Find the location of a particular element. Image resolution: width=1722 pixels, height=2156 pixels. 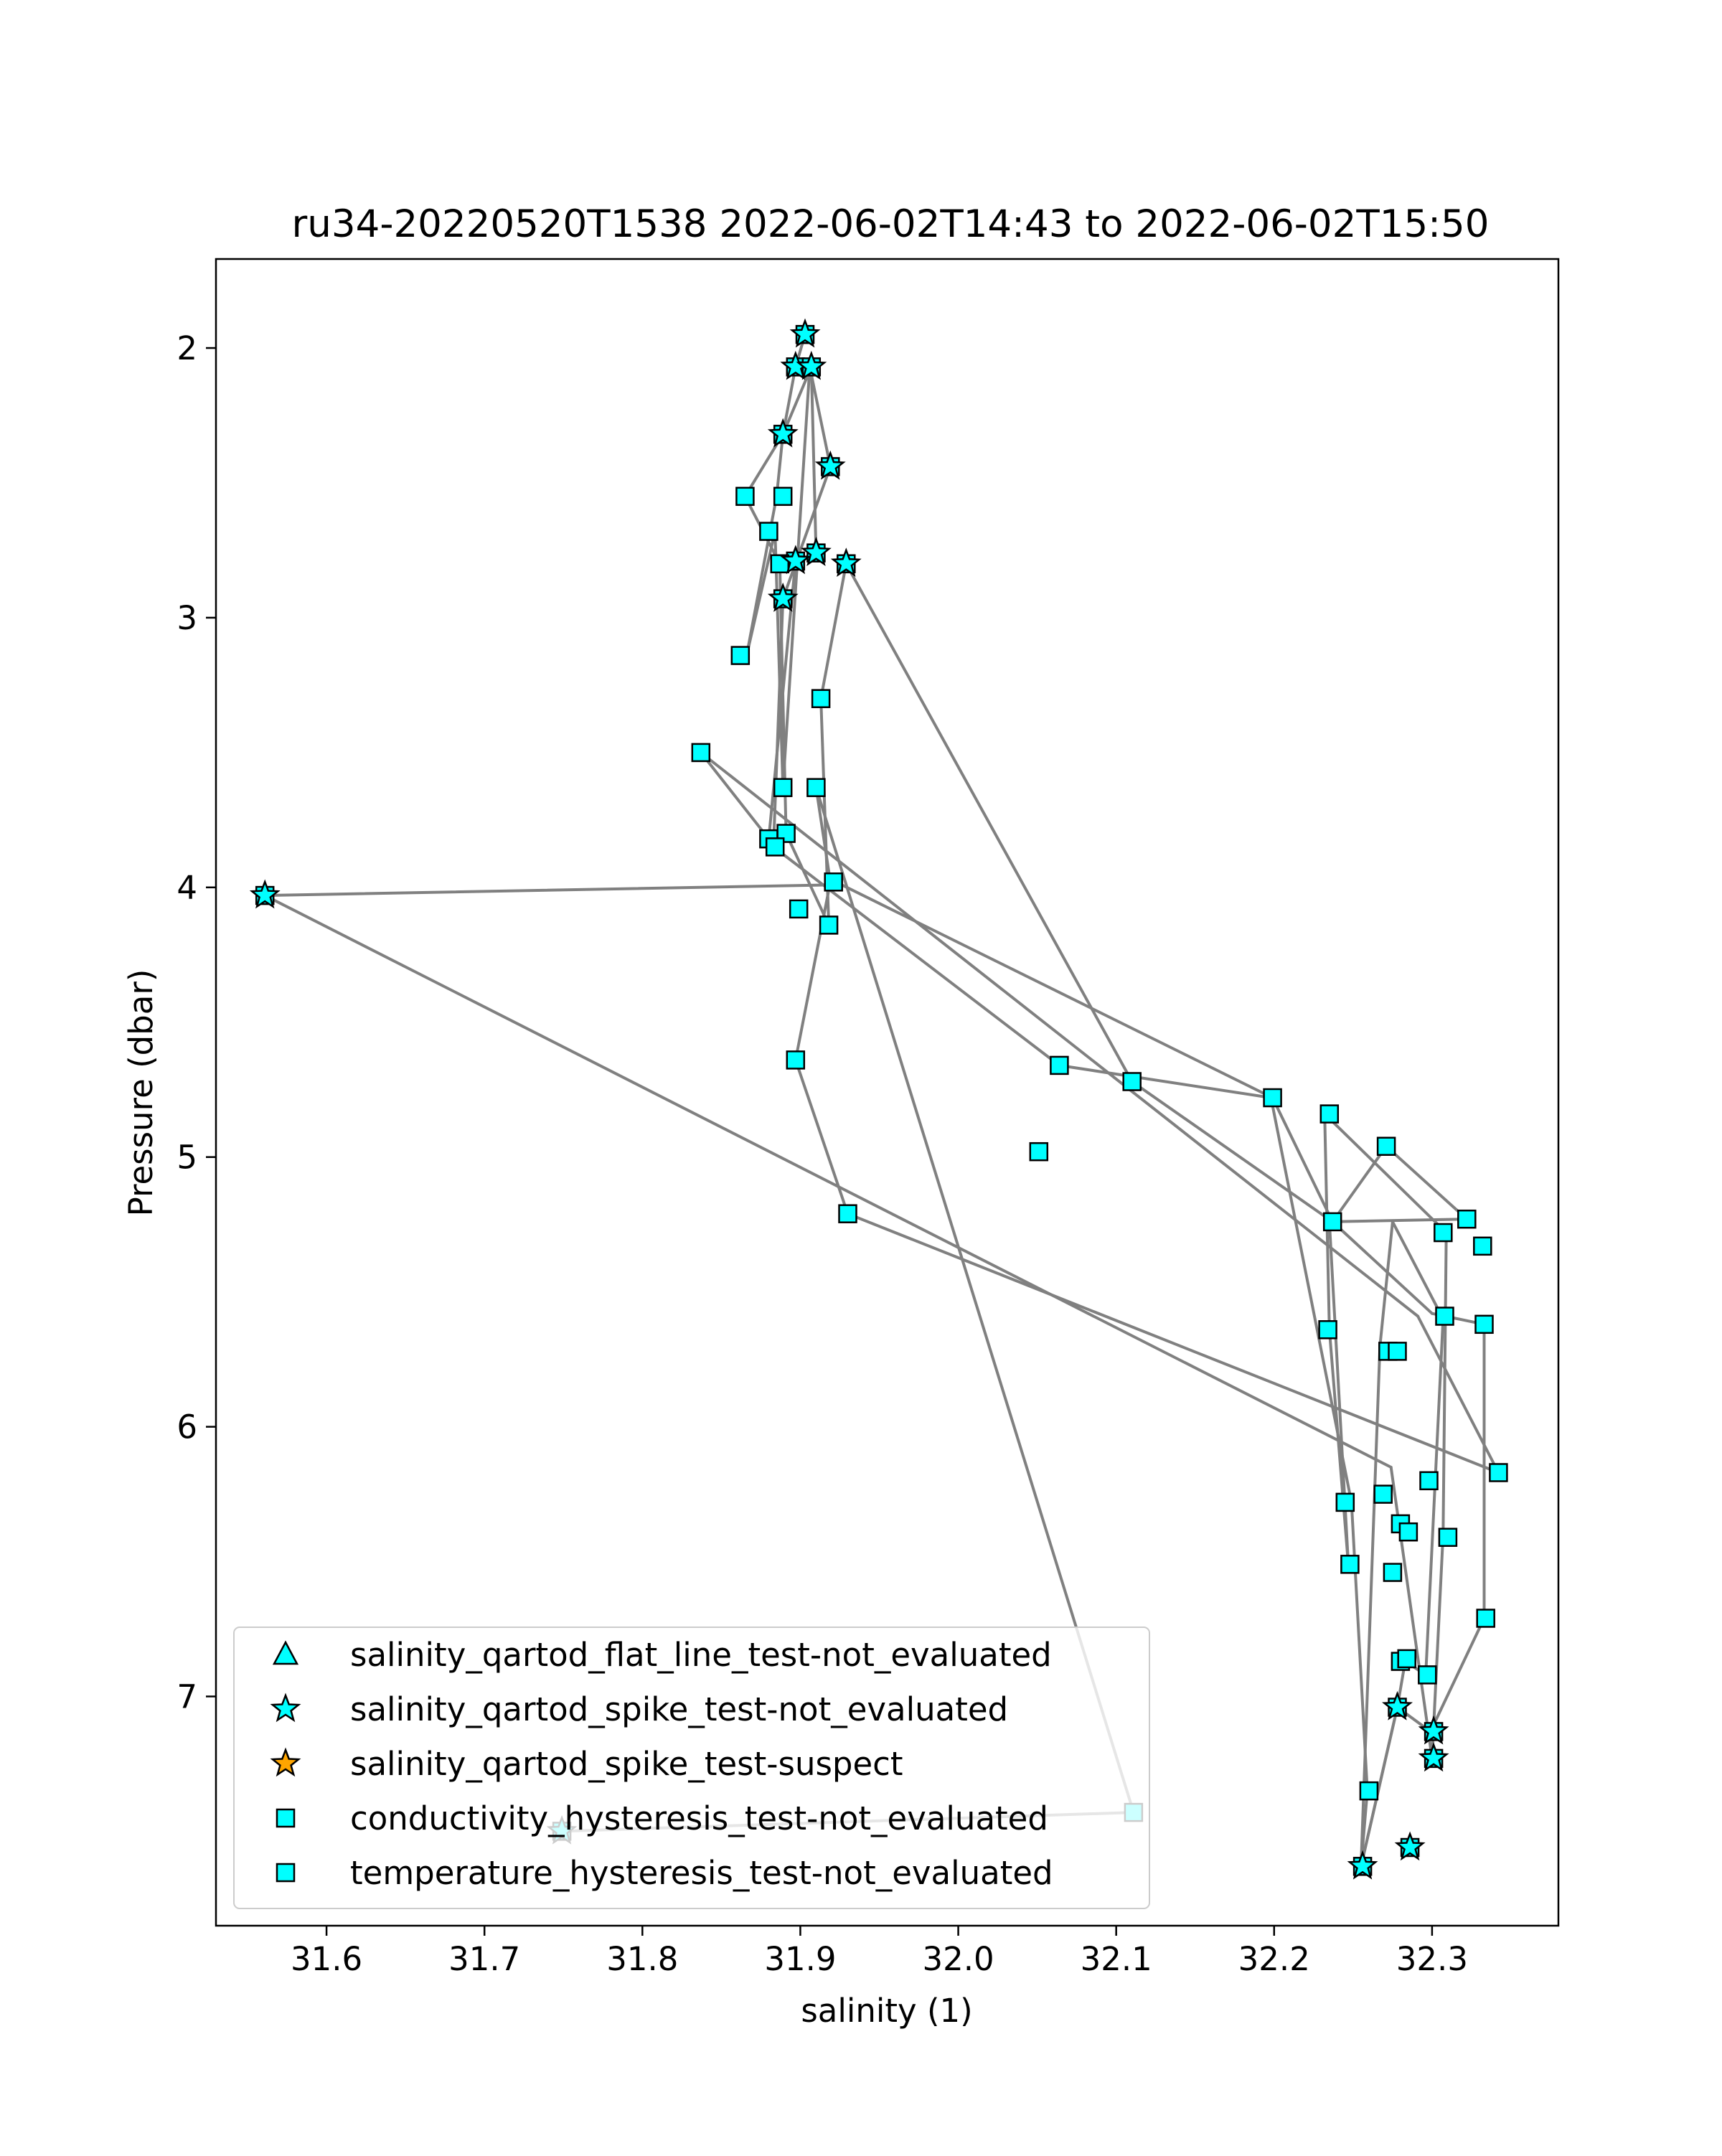

x-tick-label: 32.2 is located at coordinates (1274, 1959).